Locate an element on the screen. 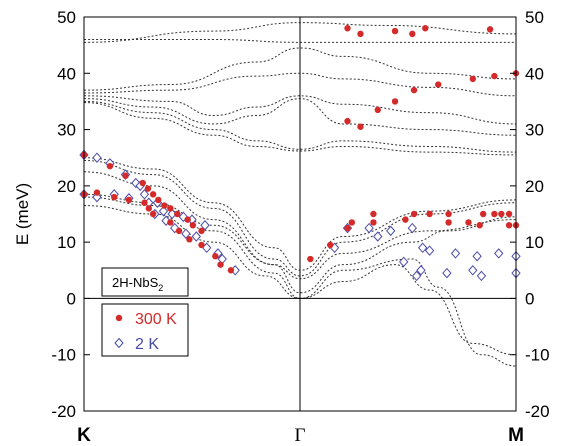  y-tick-label-right: -10 is located at coordinates (537, 355).